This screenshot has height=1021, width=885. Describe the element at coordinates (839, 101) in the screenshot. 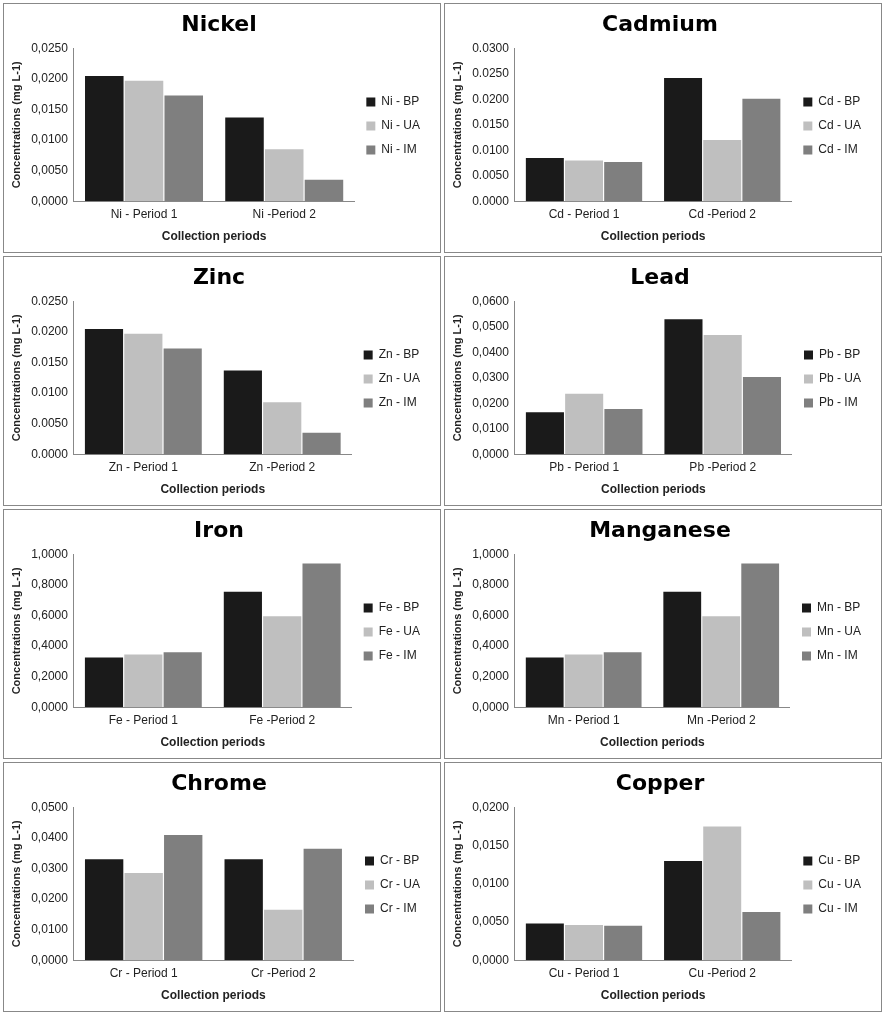

I see `legend-label: Cd - BP` at that location.